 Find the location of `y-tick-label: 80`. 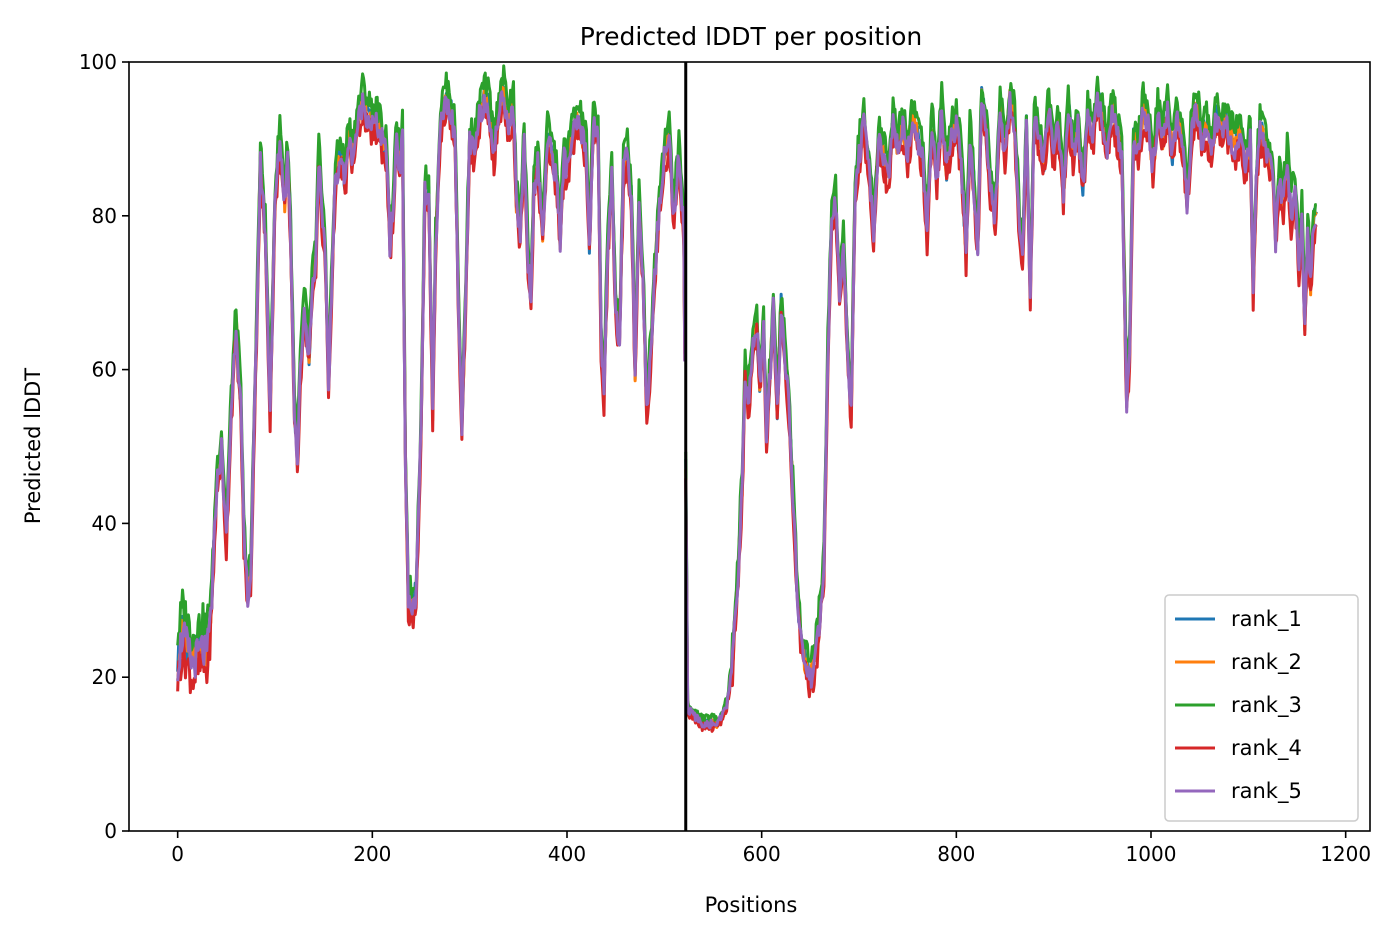

y-tick-label: 80 is located at coordinates (104, 216).